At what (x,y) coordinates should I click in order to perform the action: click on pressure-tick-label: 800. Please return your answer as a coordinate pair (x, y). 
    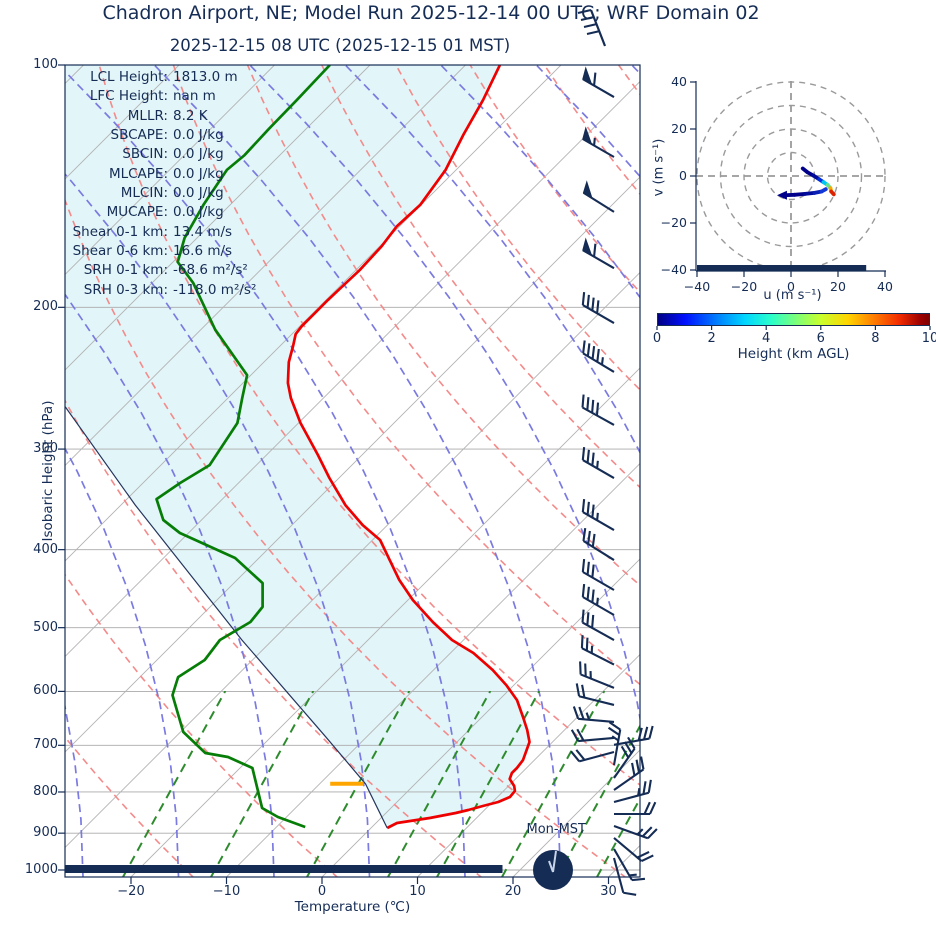
    Looking at the image, I should click on (45, 791).